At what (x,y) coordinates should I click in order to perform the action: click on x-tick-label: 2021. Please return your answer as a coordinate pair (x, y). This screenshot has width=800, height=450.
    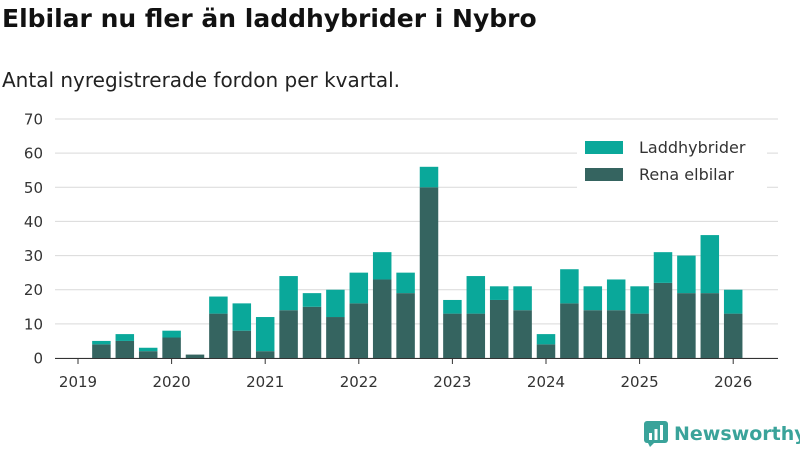
    Looking at the image, I should click on (265, 382).